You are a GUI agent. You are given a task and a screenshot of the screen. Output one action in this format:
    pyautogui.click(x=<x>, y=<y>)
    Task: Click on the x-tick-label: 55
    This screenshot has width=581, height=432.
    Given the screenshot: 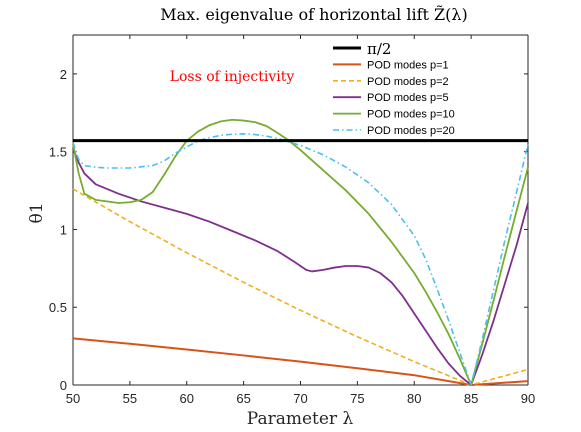 What is the action you would take?
    pyautogui.click(x=130, y=398)
    